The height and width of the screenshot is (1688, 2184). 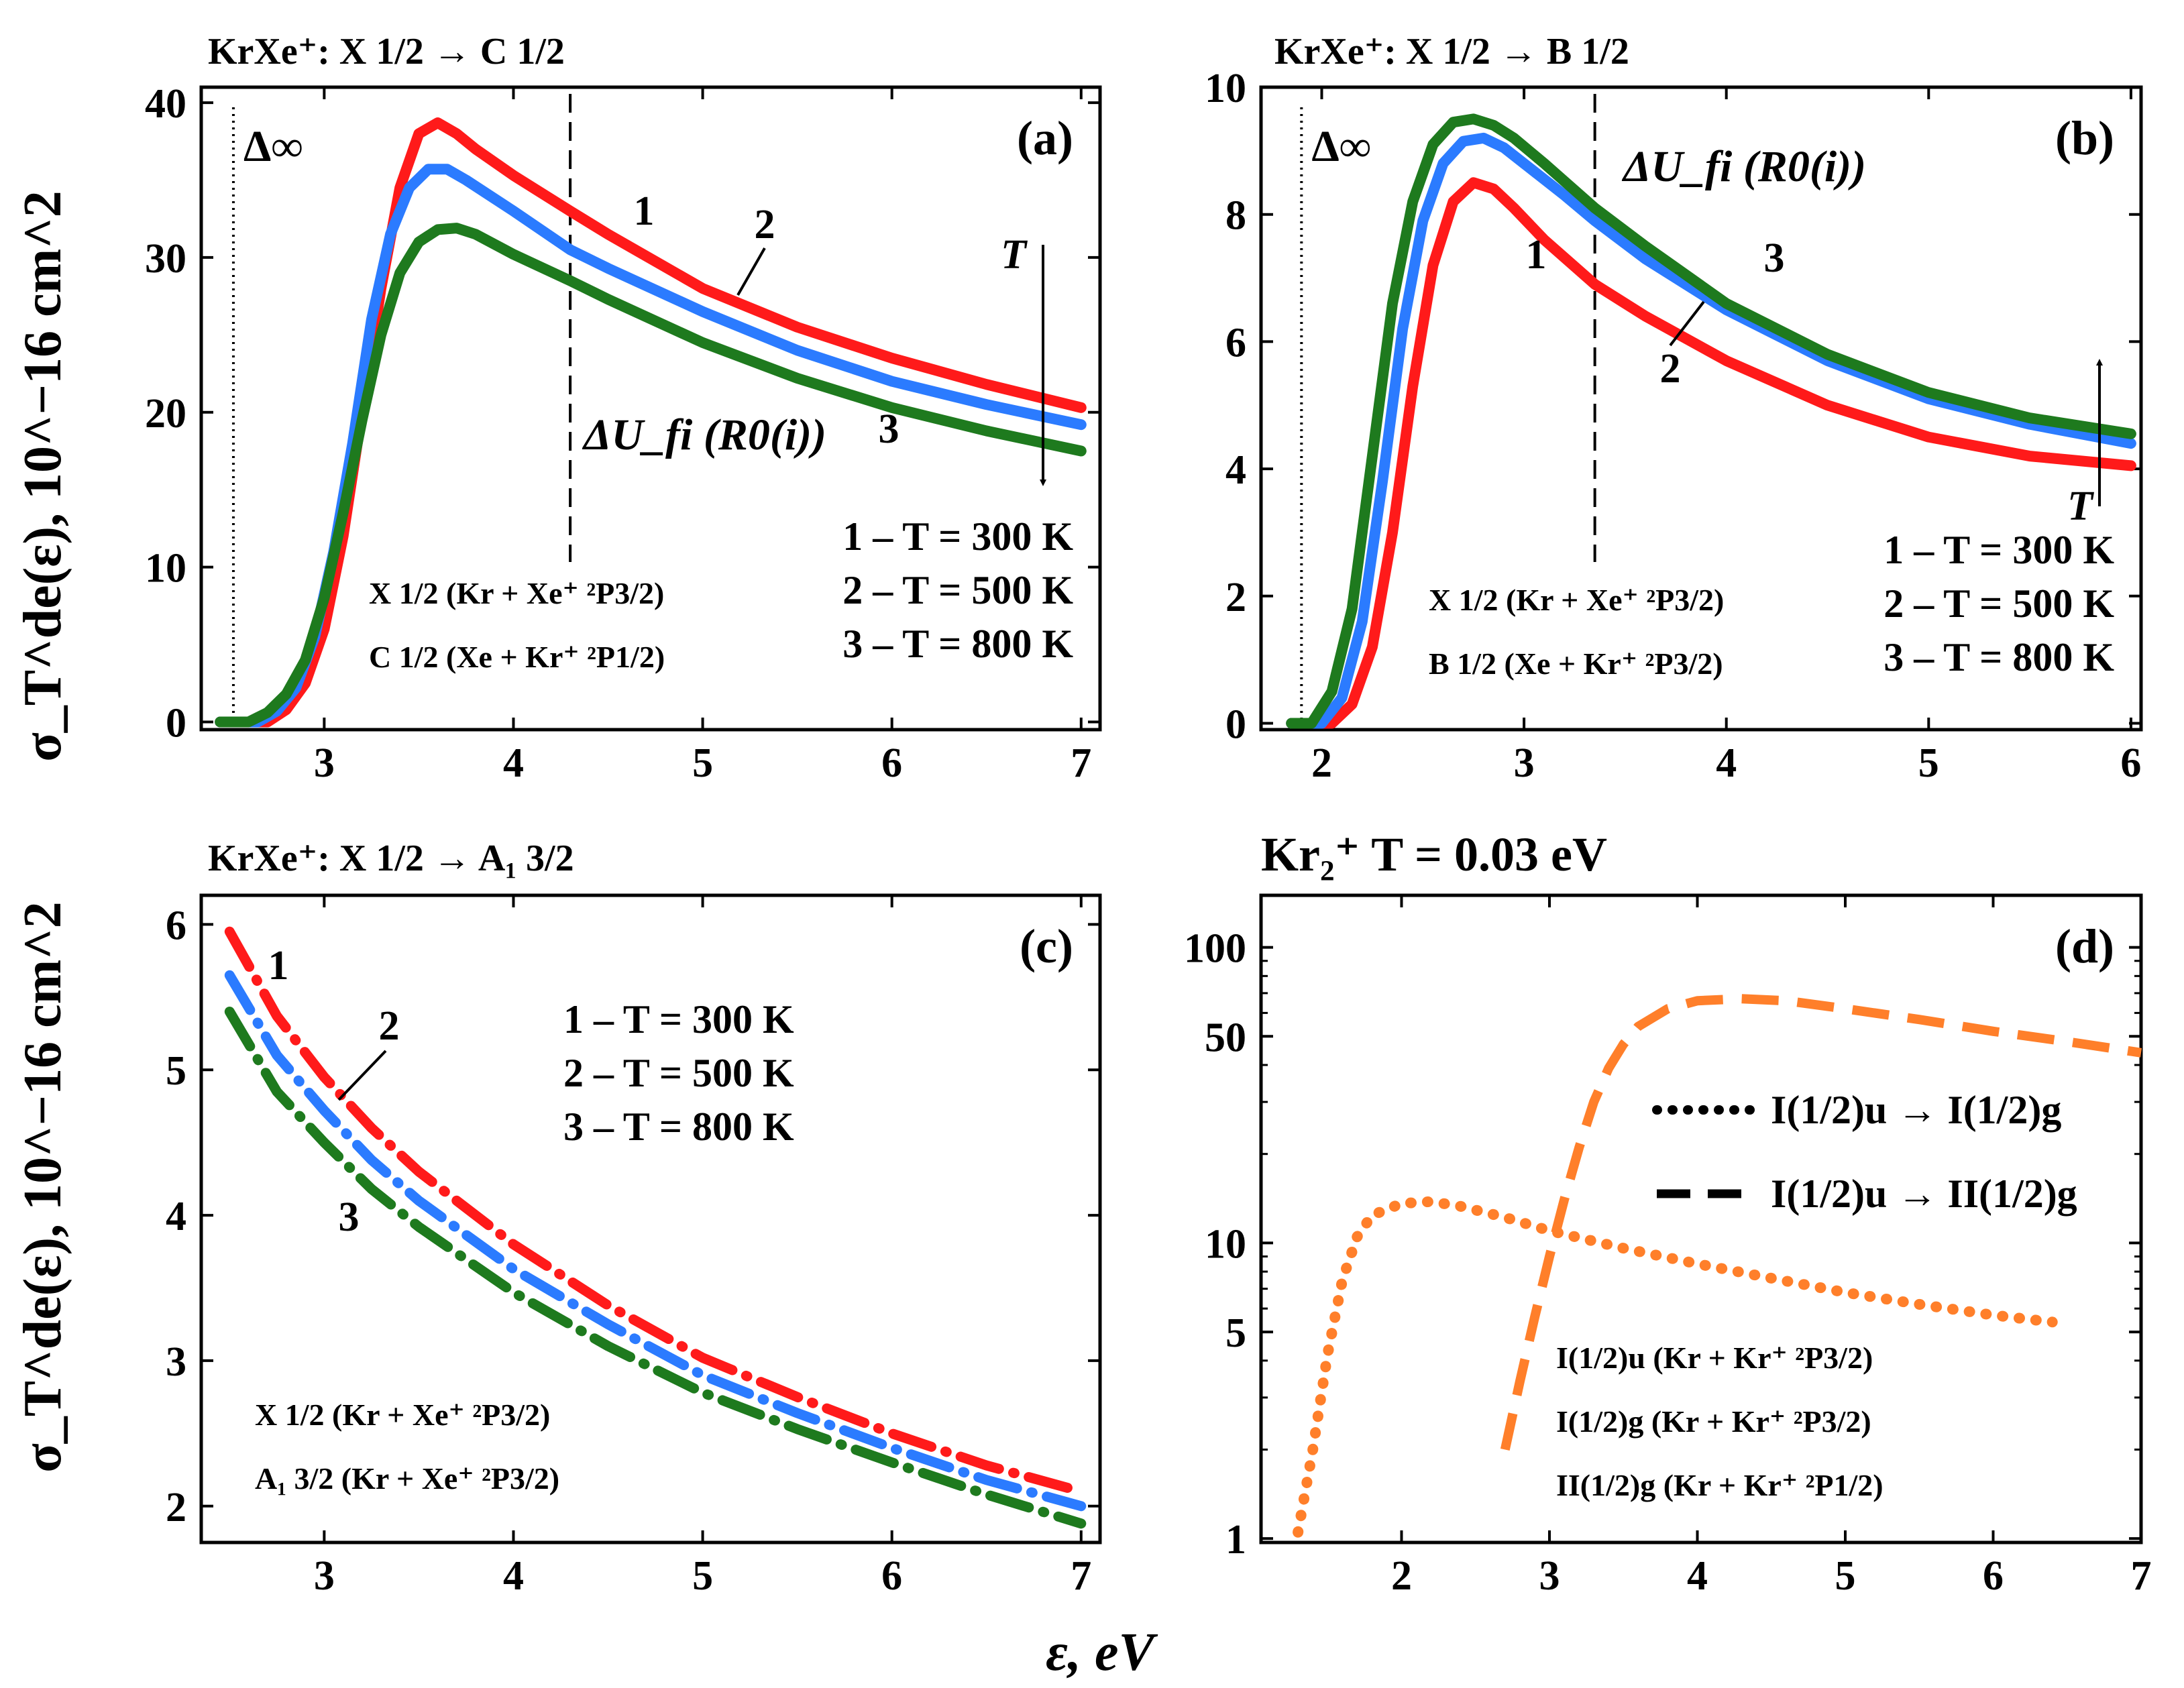 What do you see at coordinates (1452, 51) in the screenshot?
I see `panel-b-title: KrXe⁺: X 1/2 → B 1/2` at bounding box center [1452, 51].